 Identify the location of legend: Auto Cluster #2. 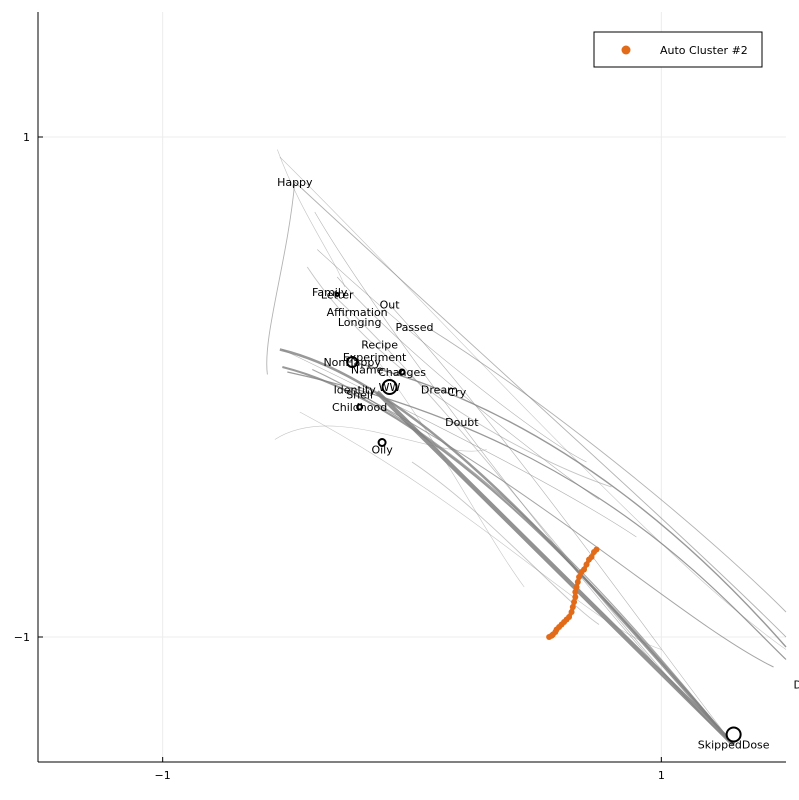
(678, 49).